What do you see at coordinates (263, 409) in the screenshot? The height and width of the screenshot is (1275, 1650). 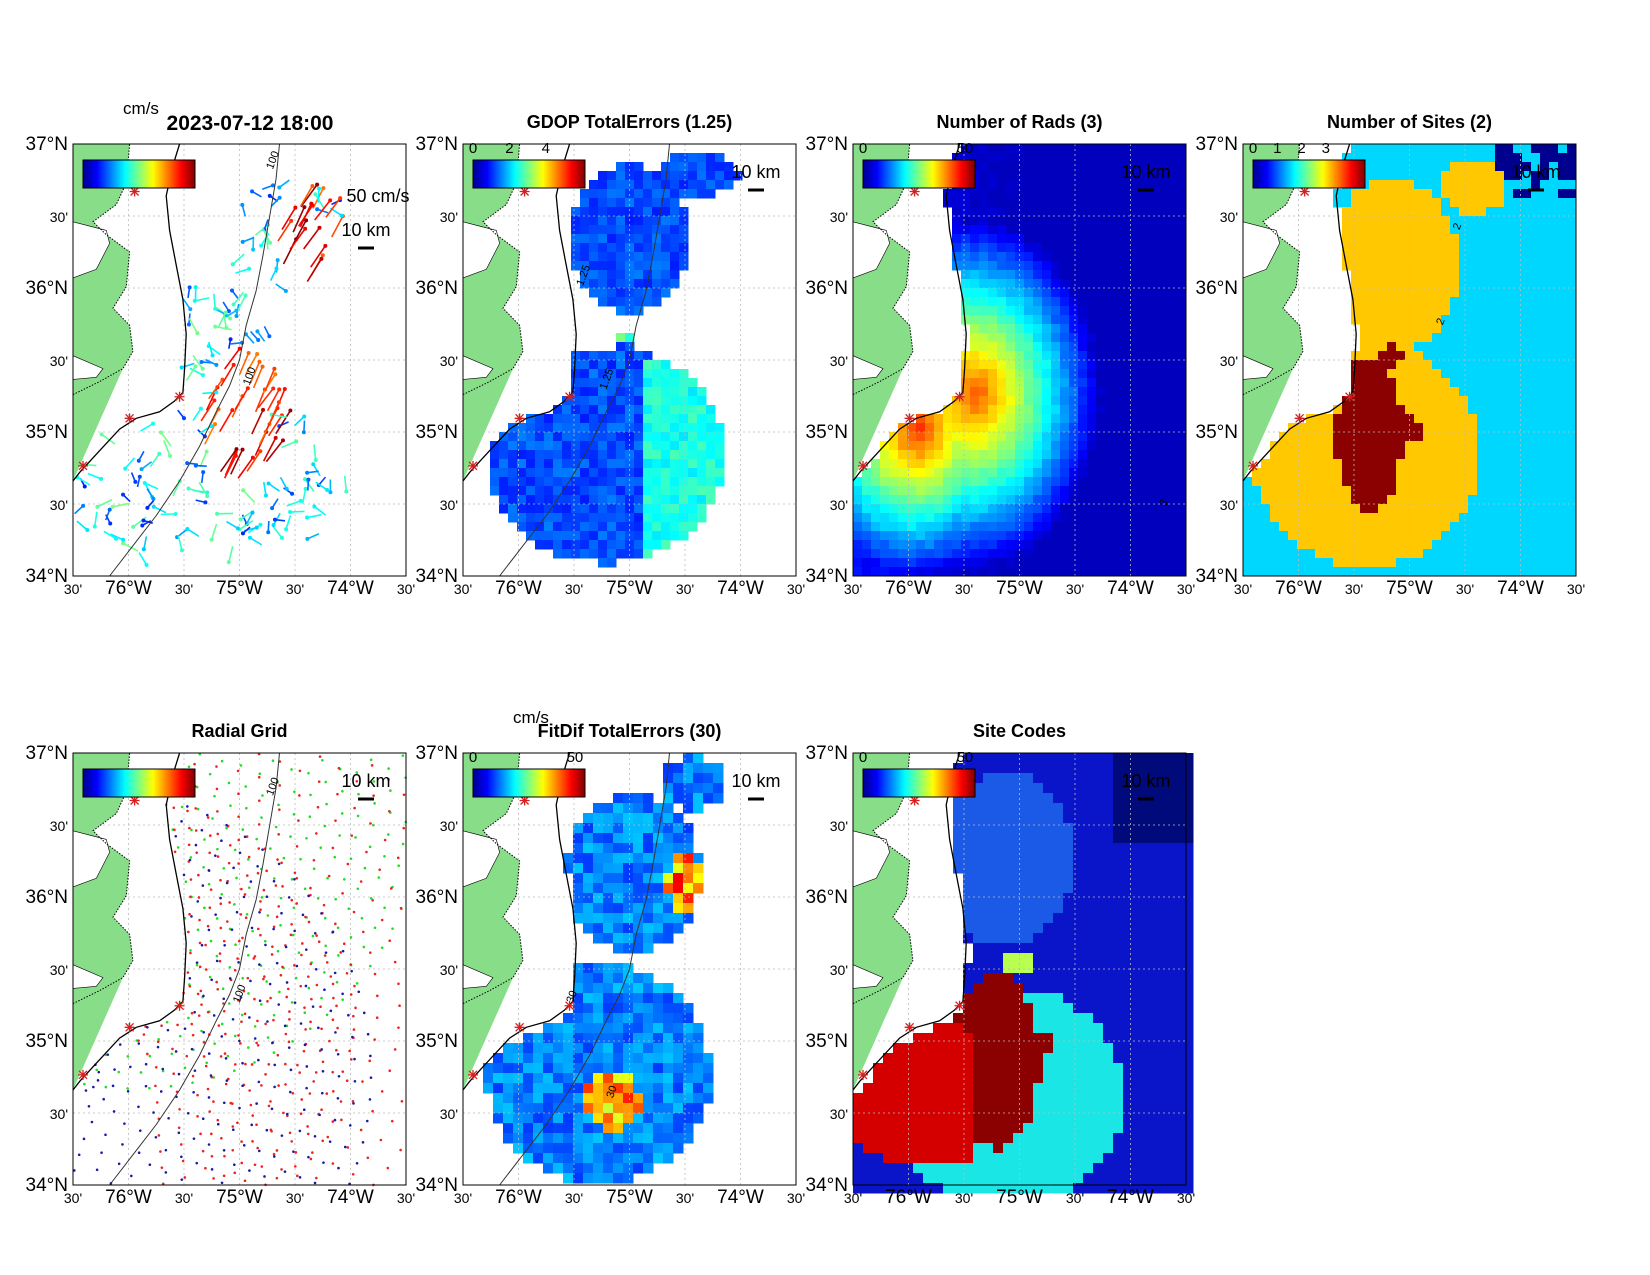 I see `current-vector-head` at bounding box center [263, 409].